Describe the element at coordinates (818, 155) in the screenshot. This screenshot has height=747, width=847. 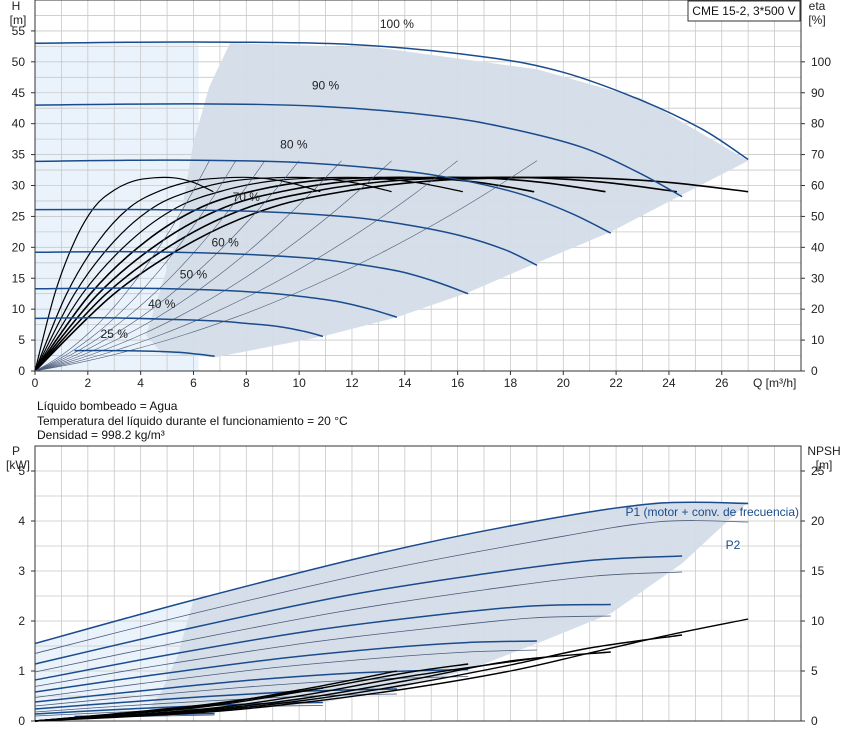
I see `top-right-tick-label: 70` at that location.